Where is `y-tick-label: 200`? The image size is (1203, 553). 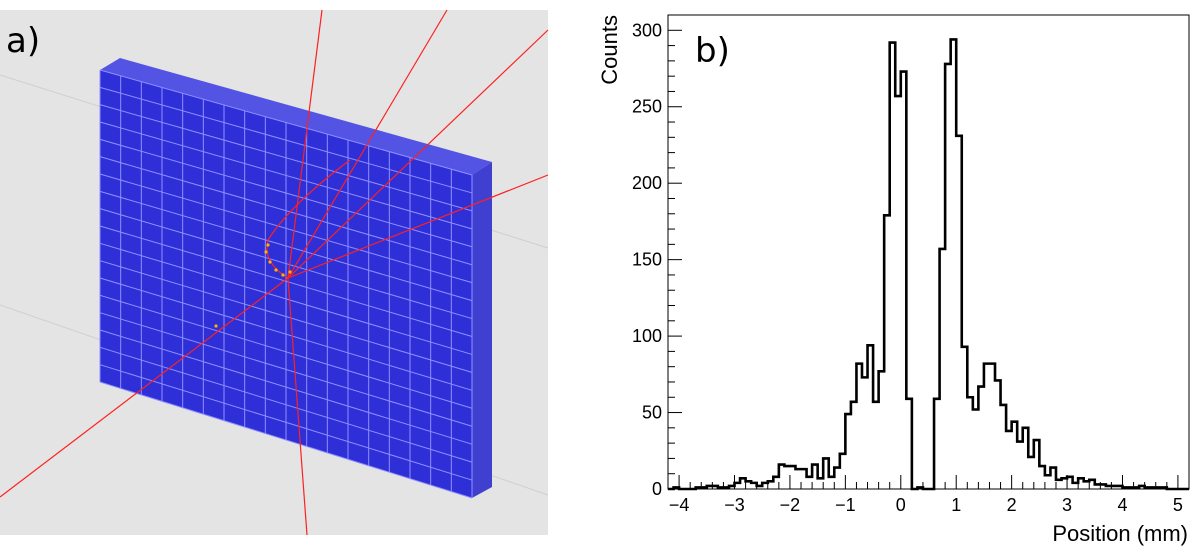
y-tick-label: 200 is located at coordinates (647, 183).